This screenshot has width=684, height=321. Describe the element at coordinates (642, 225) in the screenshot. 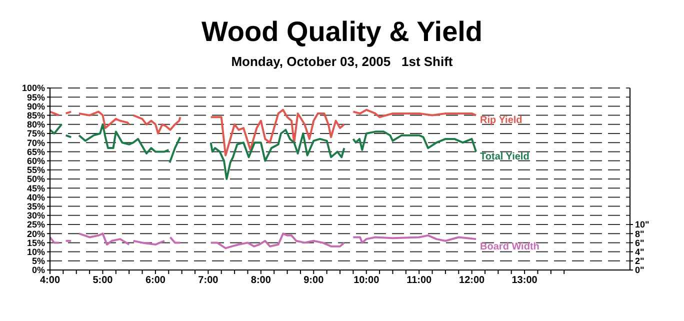

I see `y2-tick-label: 10"` at that location.